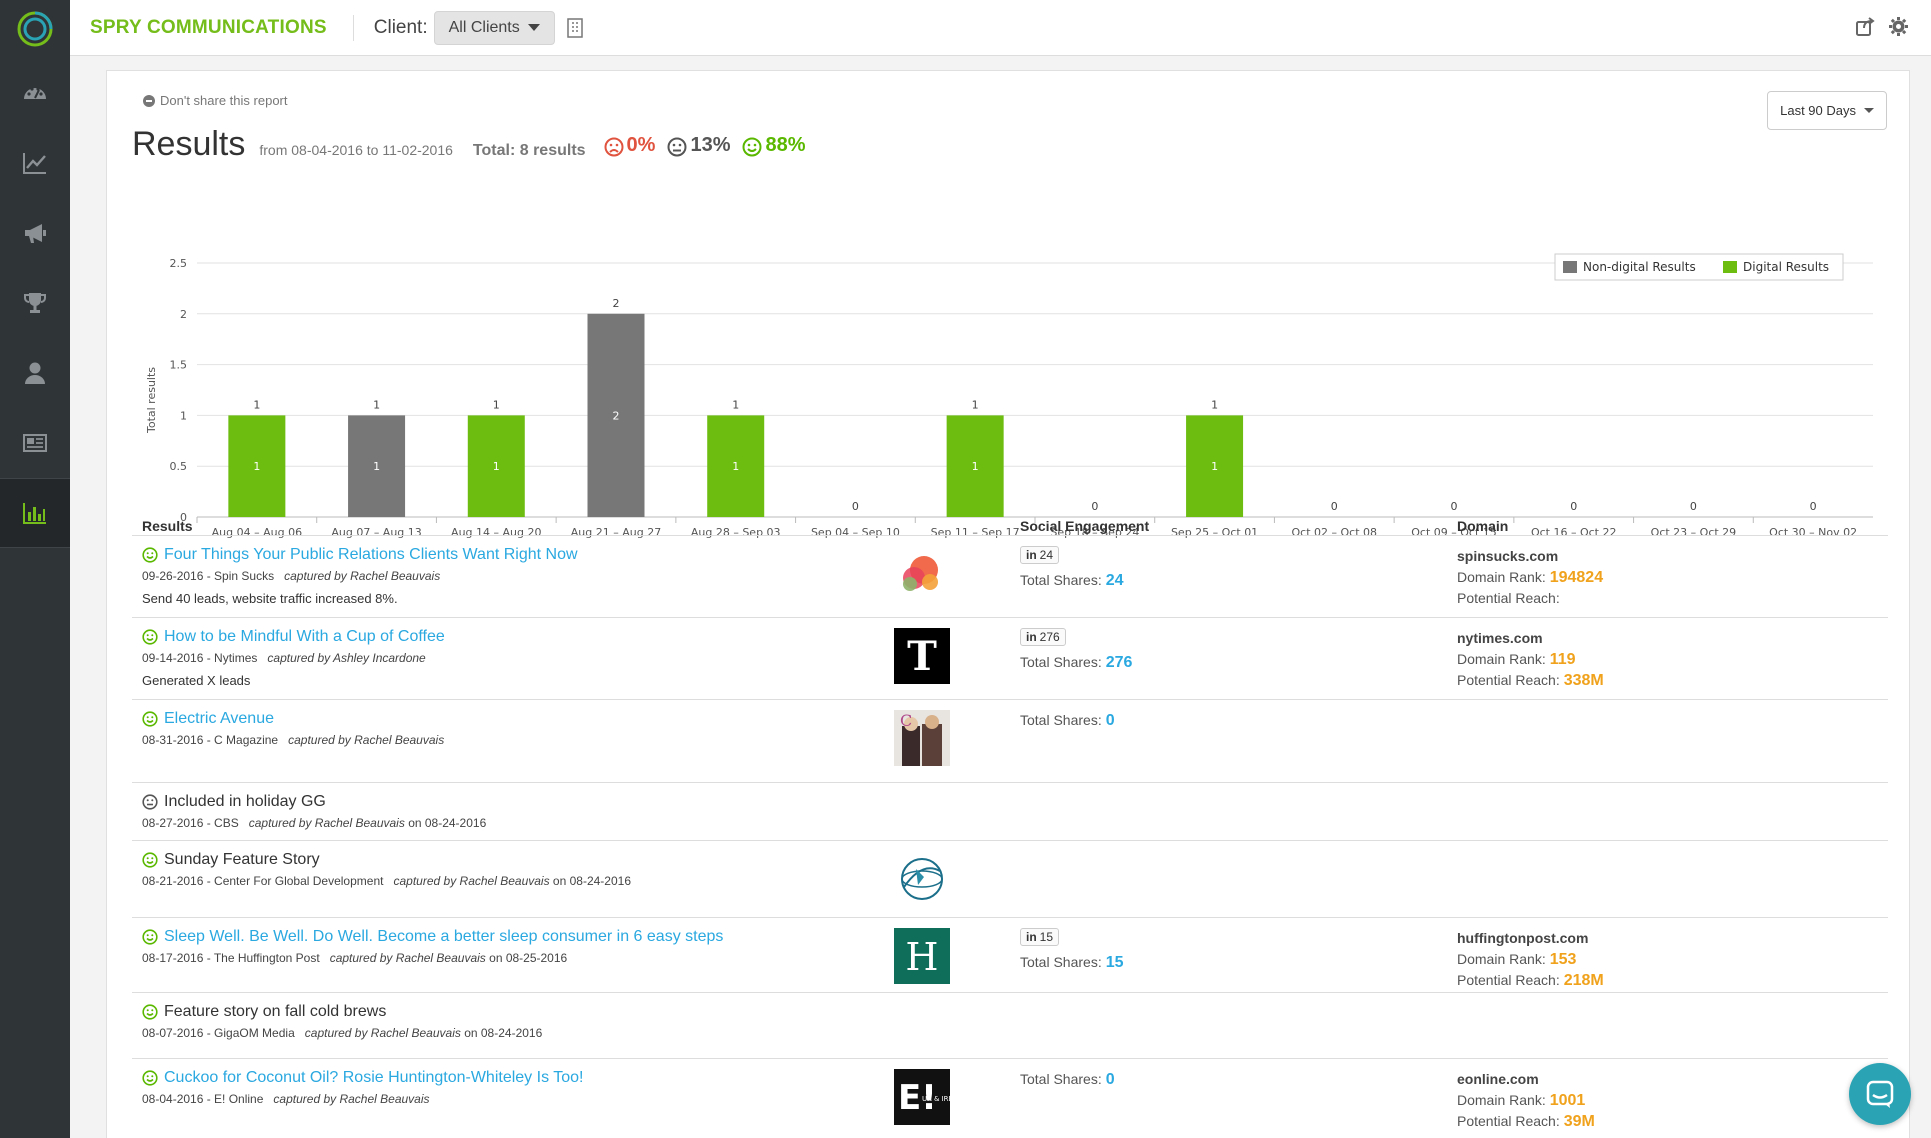 The height and width of the screenshot is (1138, 1931). Describe the element at coordinates (1530, 577) in the screenshot. I see `domain-rank: Domain Rank: 194824` at that location.